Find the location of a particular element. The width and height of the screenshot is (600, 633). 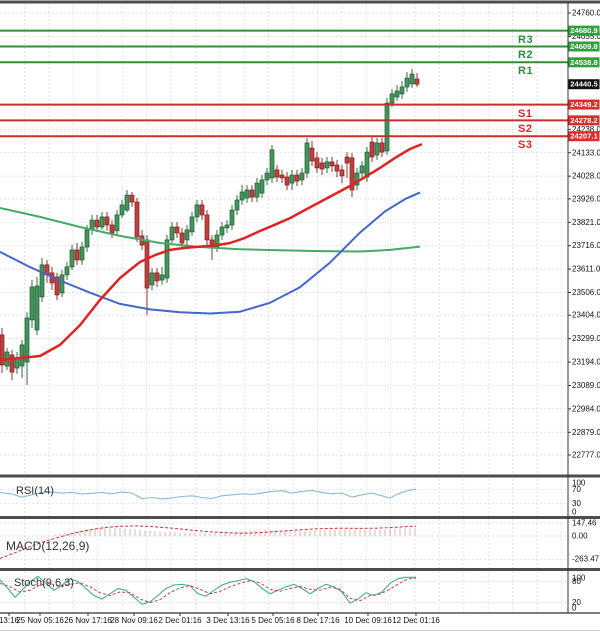

x-axis-label: 28 Nov 09:16 is located at coordinates (134, 620).